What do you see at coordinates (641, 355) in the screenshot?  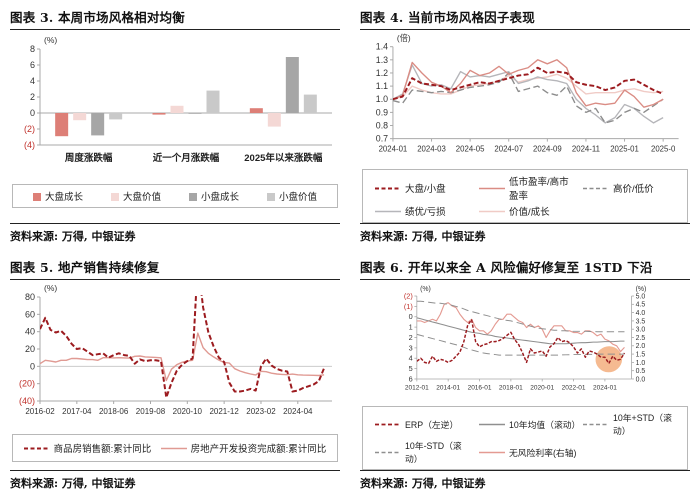 I see `svg-text: 1.5` at bounding box center [641, 355].